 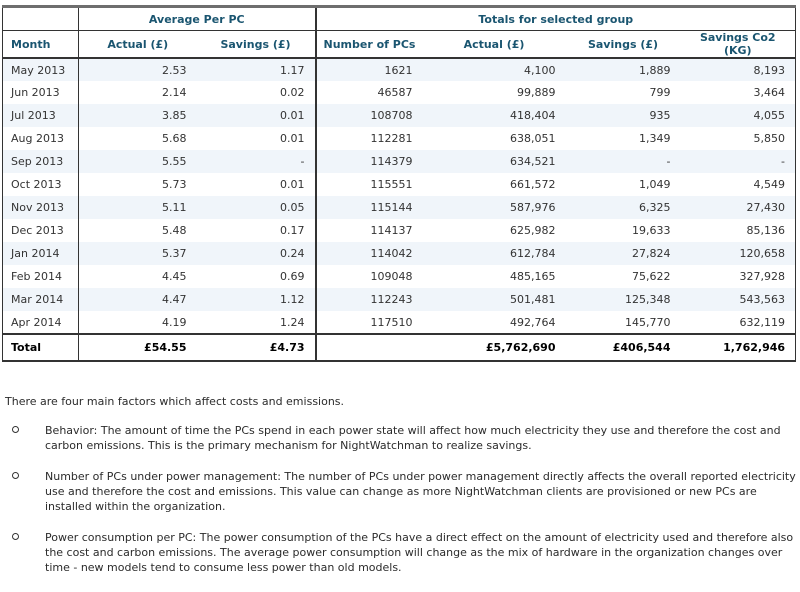 I want to click on group-header-totals: Totals for selected group, so click(x=555, y=18).